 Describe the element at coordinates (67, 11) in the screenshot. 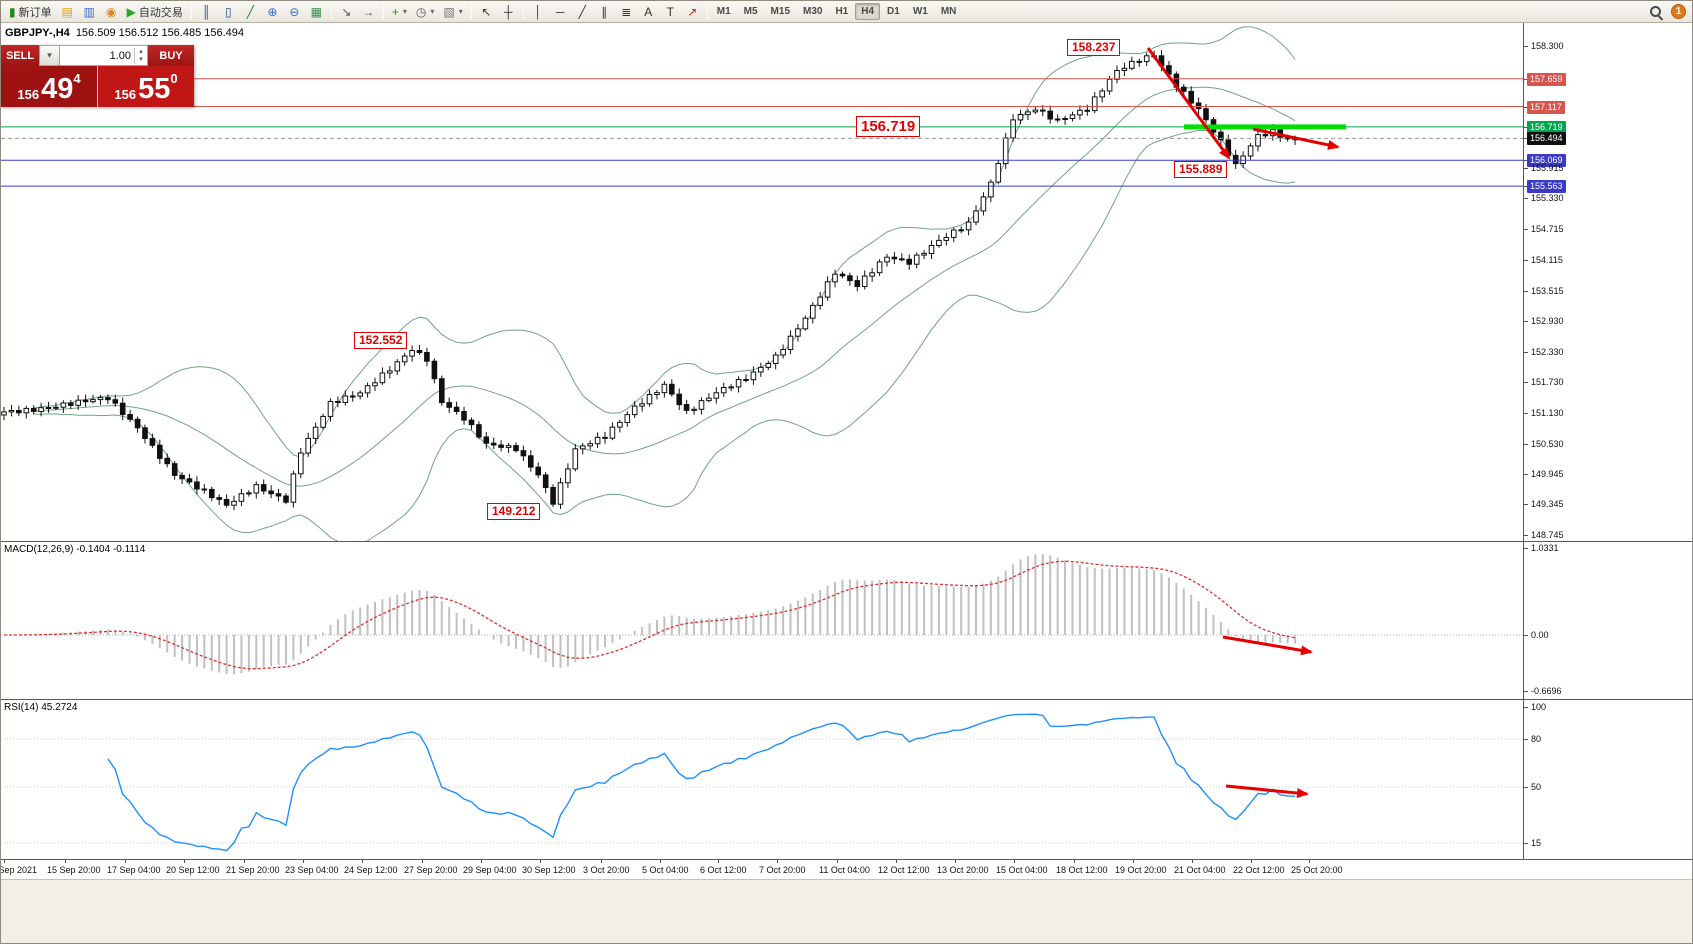

I see `profiles-button: ▤` at that location.